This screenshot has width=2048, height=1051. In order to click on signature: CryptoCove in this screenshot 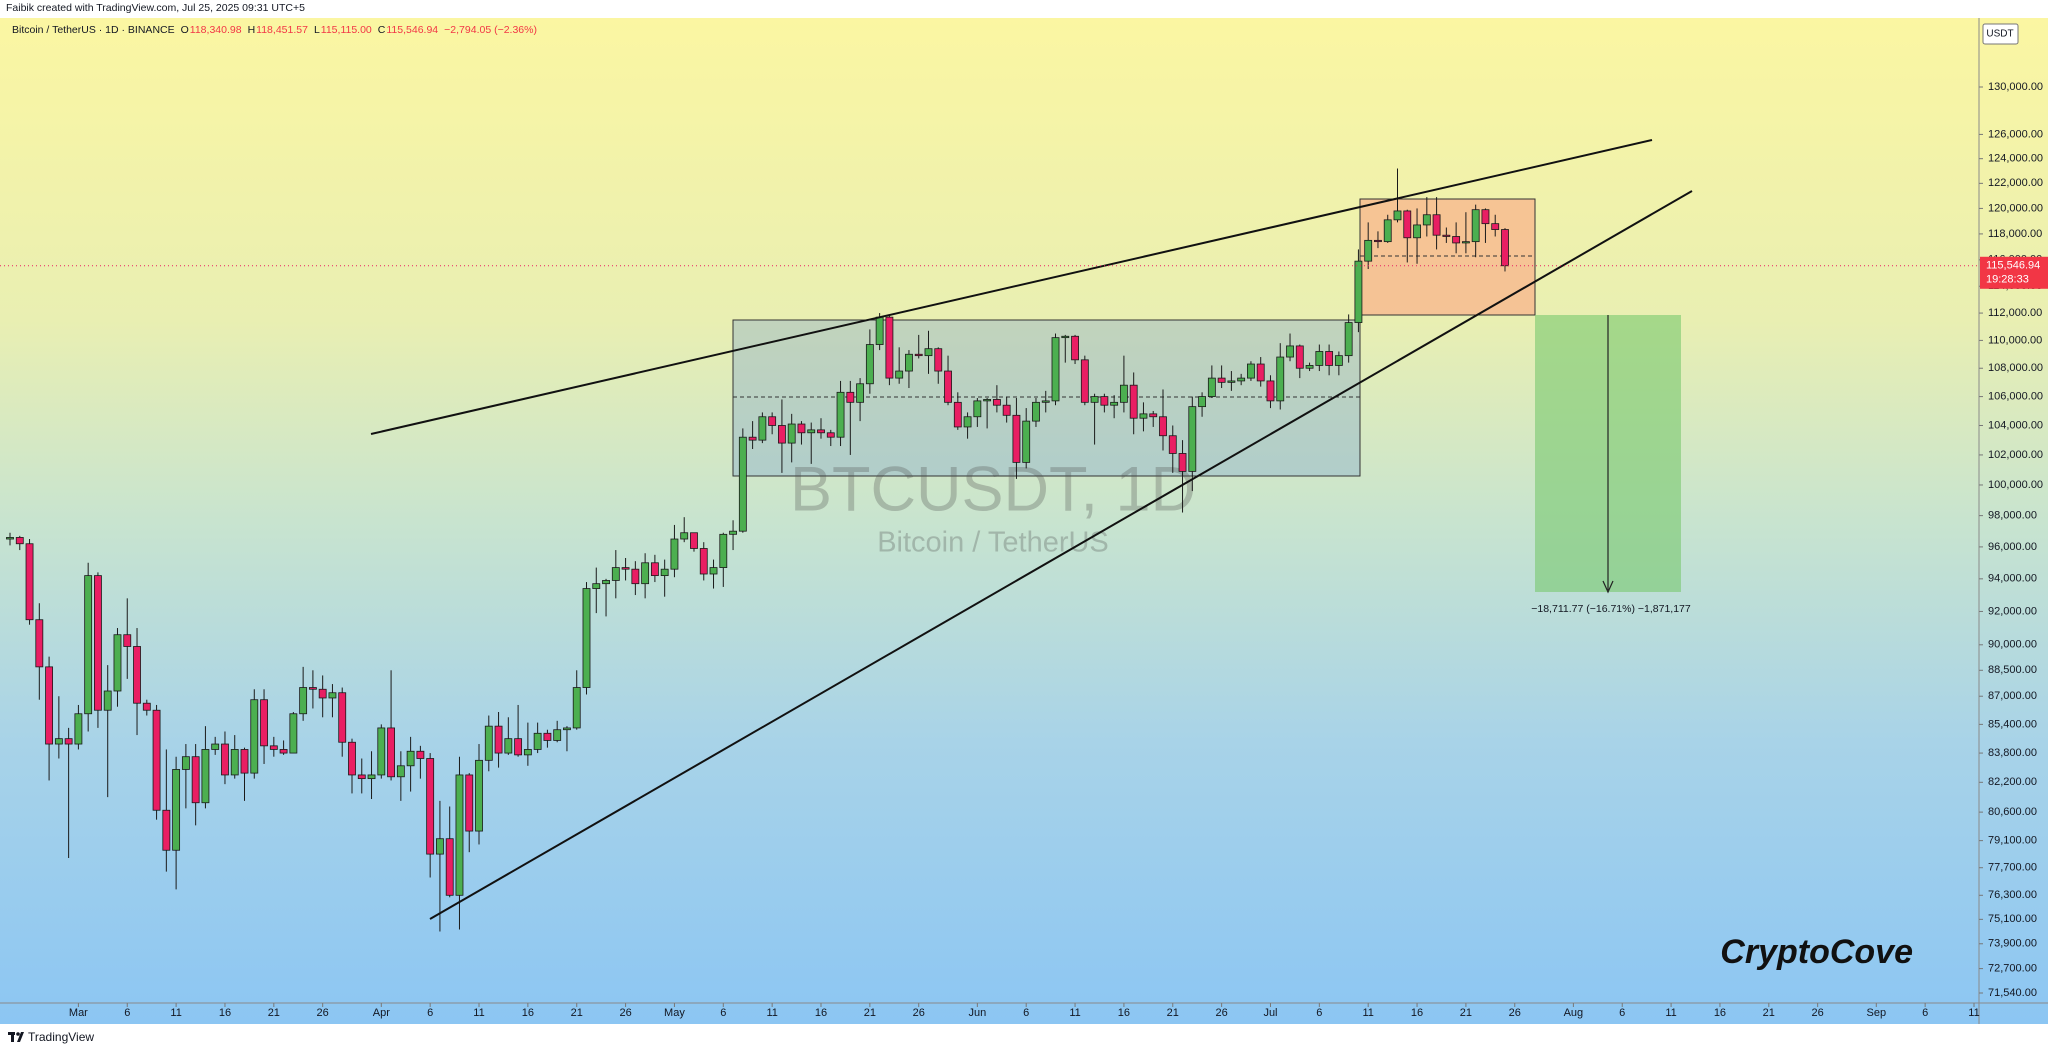, I will do `click(1816, 952)`.